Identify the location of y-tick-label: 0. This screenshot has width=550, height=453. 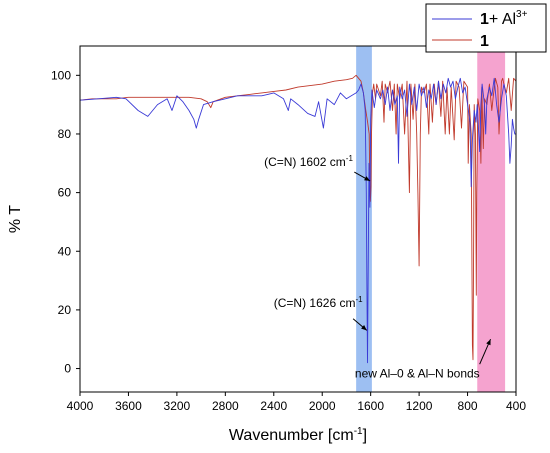
(67, 369).